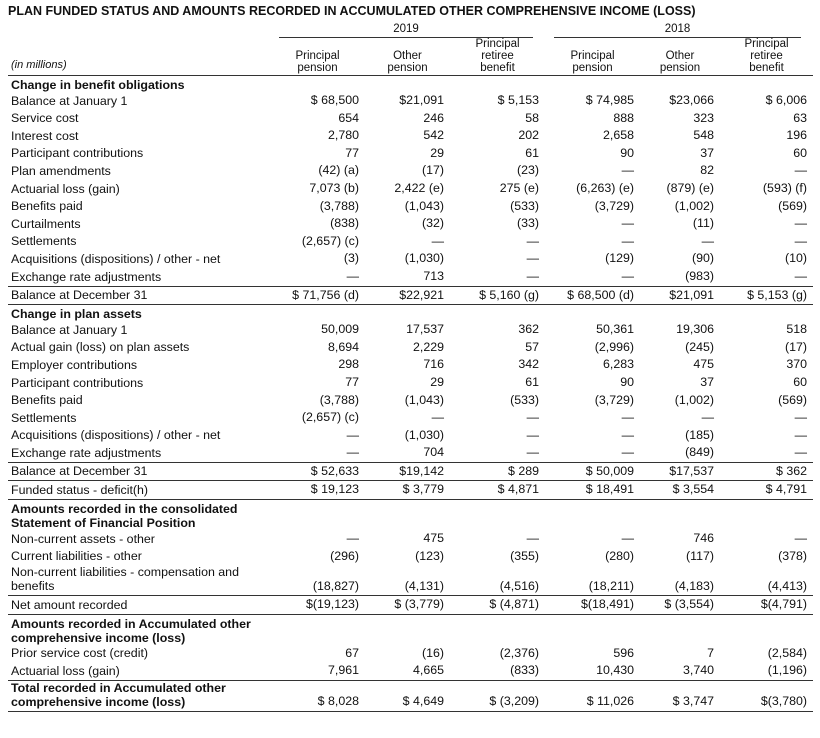 The image size is (820, 738). Describe the element at coordinates (407, 605) in the screenshot. I see `value-cell: $ (3,779)` at that location.